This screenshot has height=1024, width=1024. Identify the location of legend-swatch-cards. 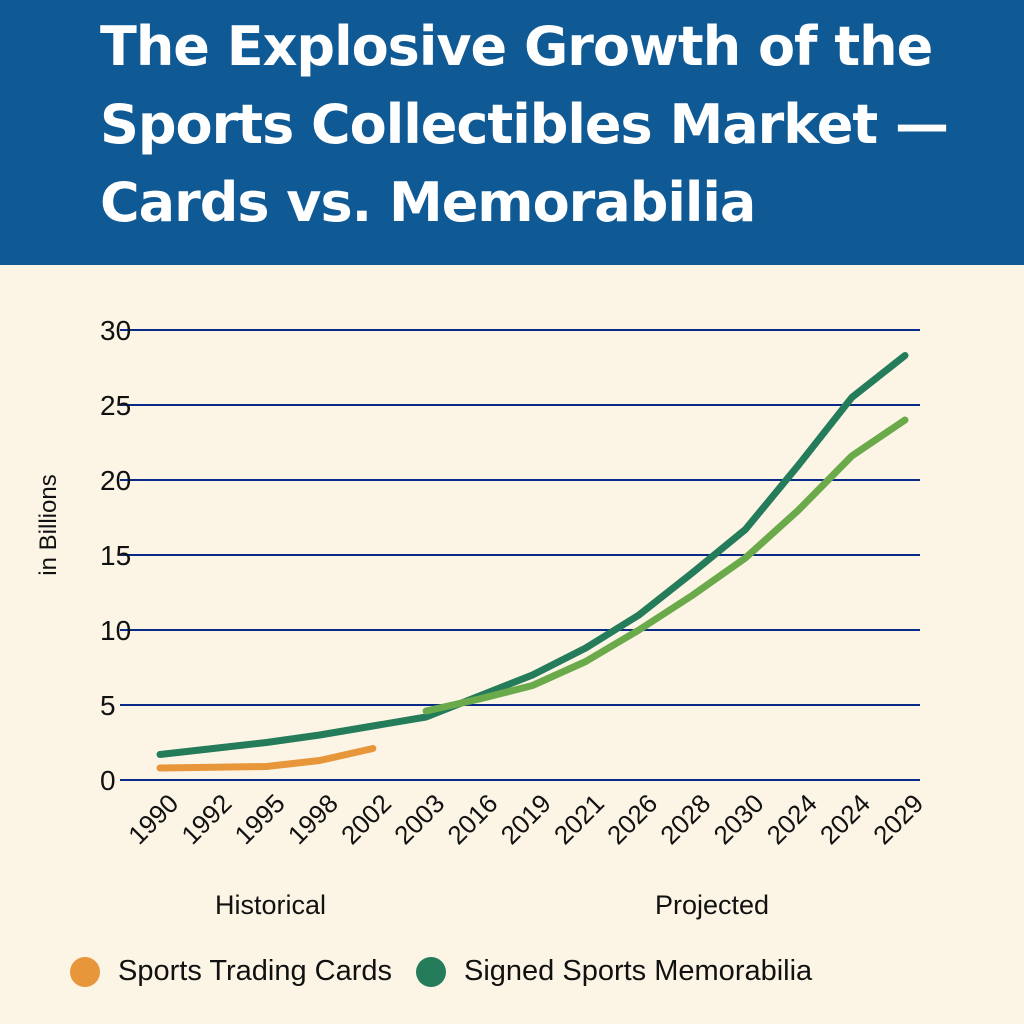
(85, 971).